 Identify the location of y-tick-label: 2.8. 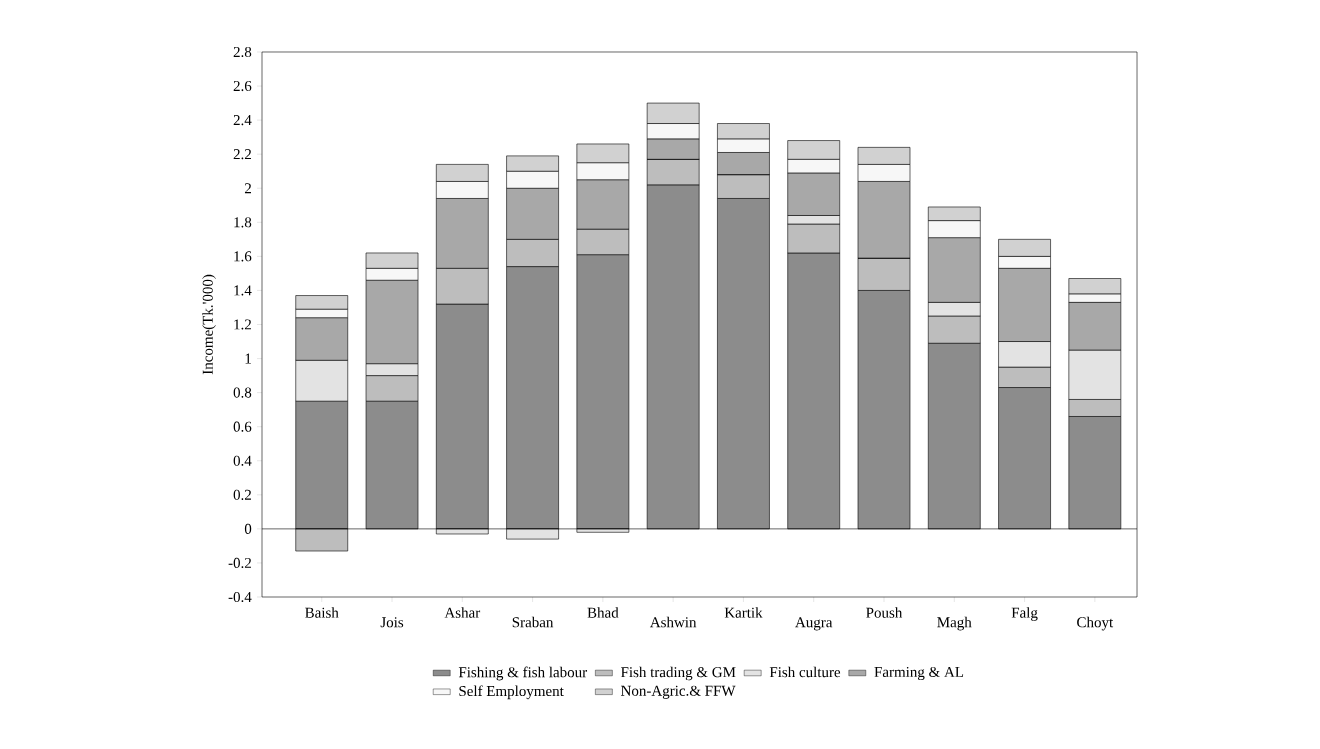
(242, 52).